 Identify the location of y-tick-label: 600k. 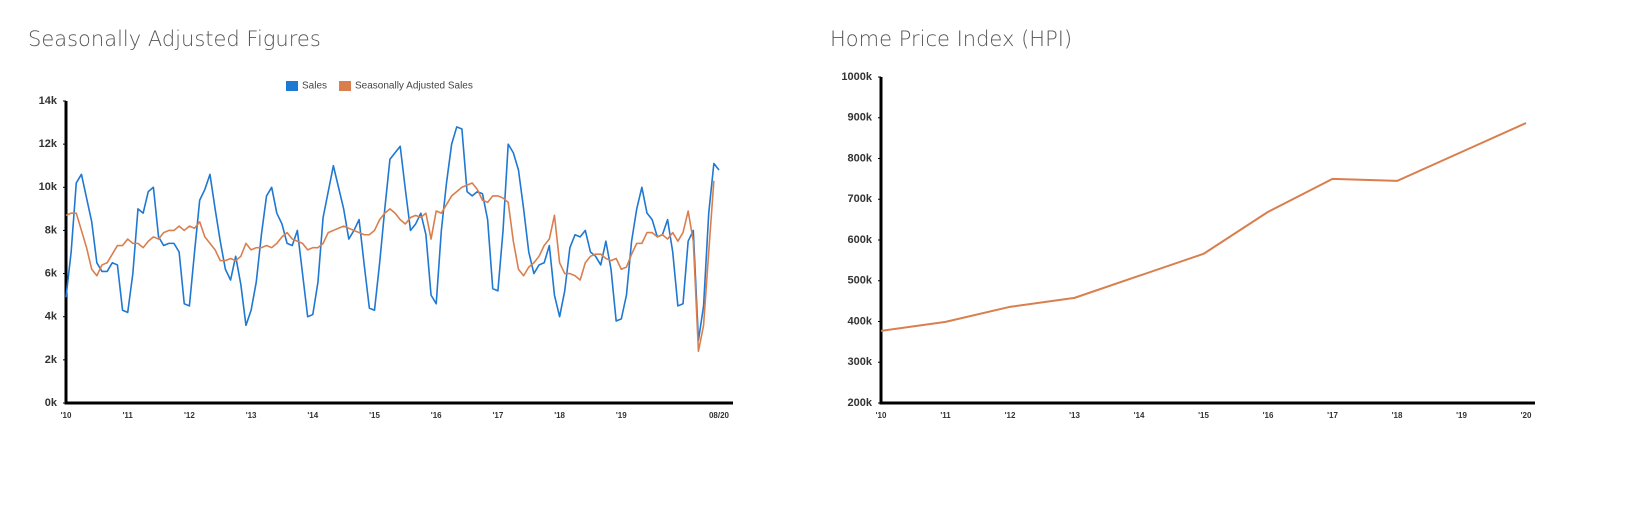
(860, 240).